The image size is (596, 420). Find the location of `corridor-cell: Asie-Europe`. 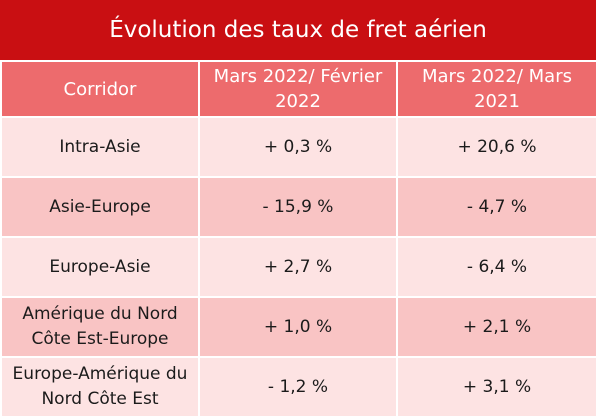

corridor-cell: Asie-Europe is located at coordinates (100, 207).